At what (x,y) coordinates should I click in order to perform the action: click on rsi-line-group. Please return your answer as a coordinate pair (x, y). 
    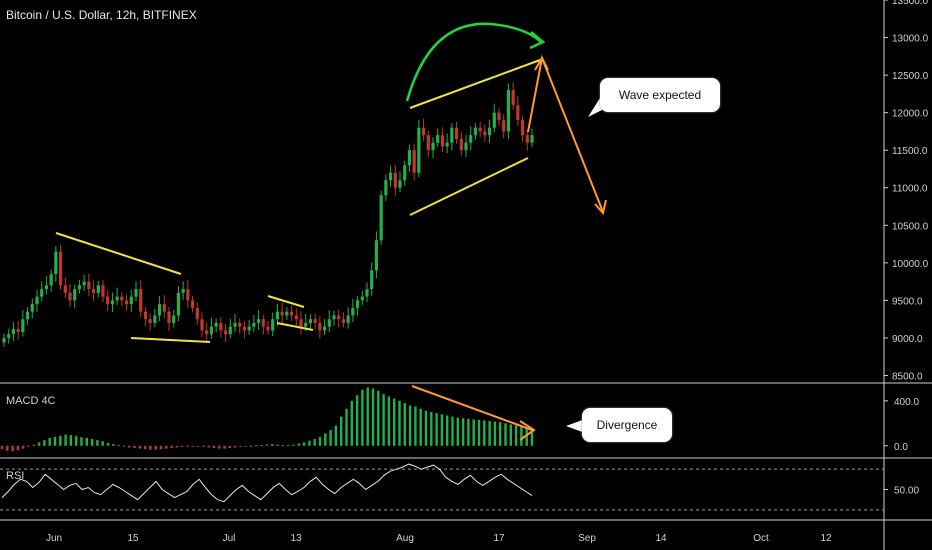
    Looking at the image, I should click on (267, 483).